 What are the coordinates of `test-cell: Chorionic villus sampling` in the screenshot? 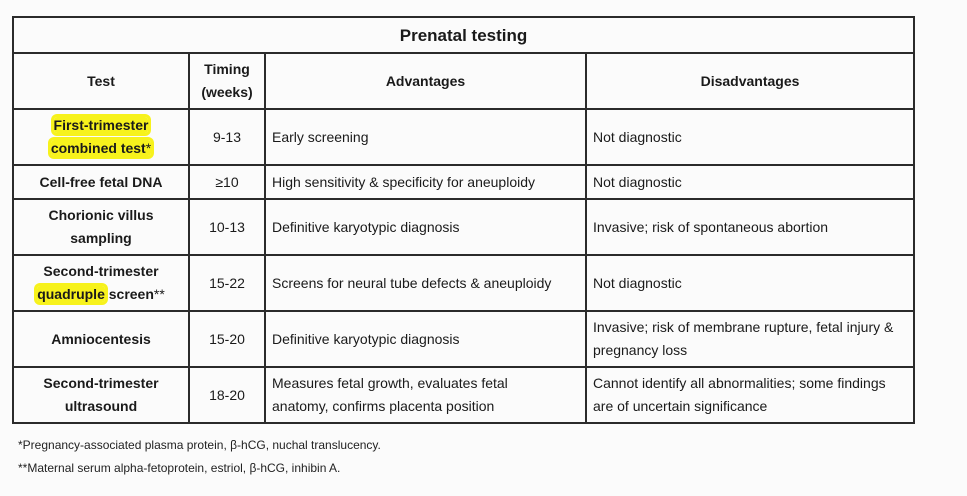 It's located at (101, 227).